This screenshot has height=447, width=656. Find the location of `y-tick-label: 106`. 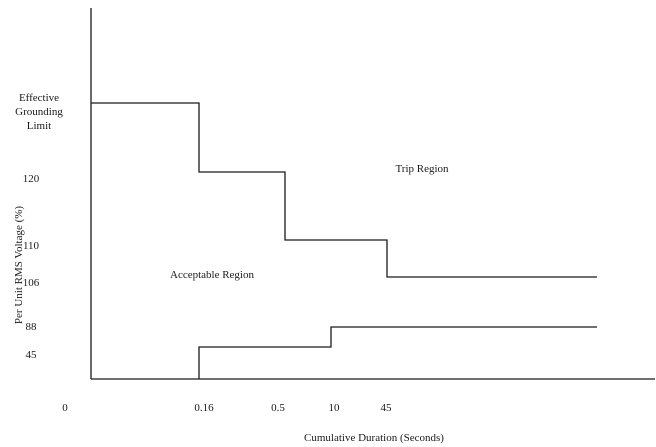

y-tick-label: 106 is located at coordinates (31, 283).